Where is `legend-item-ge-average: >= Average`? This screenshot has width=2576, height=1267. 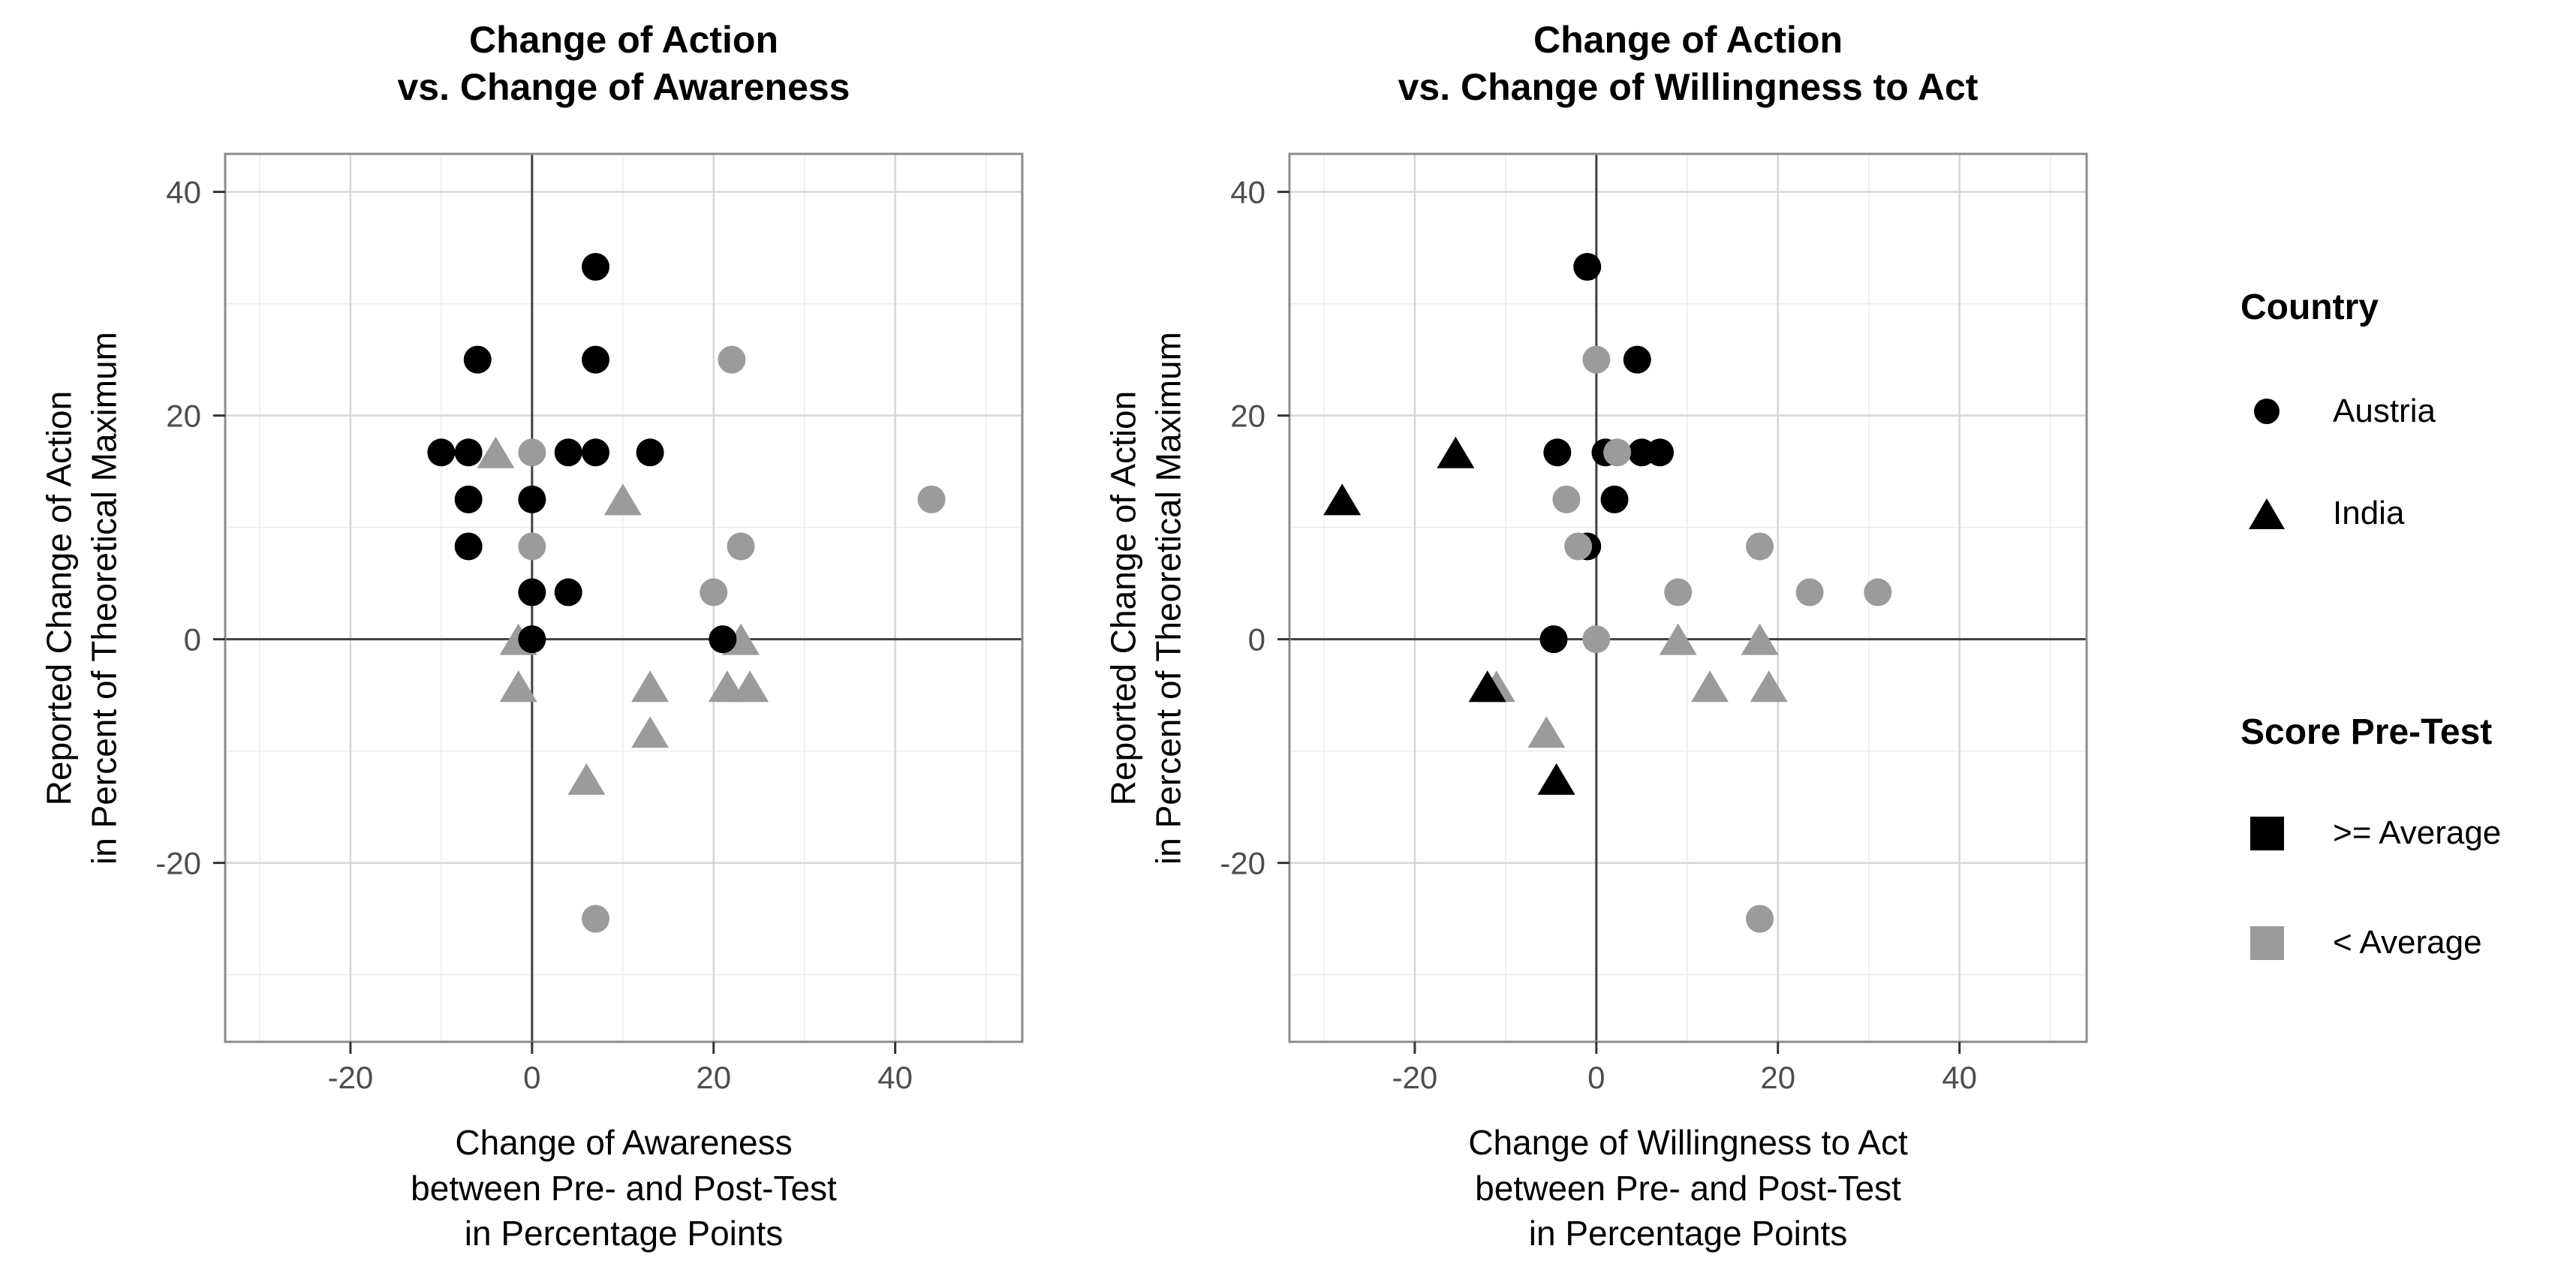
legend-item-ge-average: >= Average is located at coordinates (2374, 833).